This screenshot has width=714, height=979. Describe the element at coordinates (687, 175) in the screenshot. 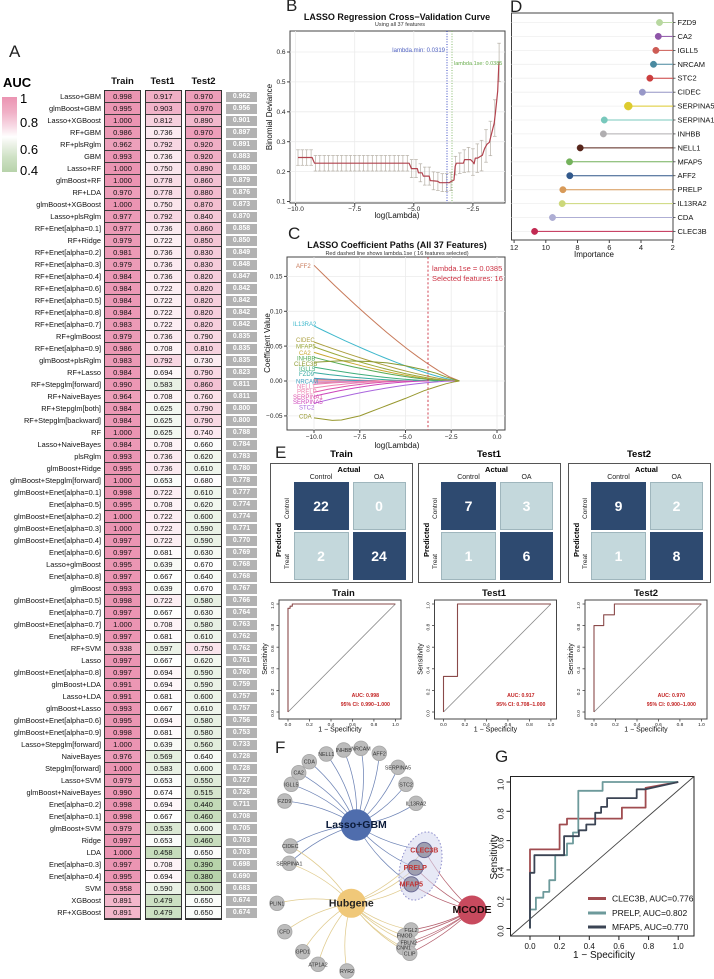

I see `svg-text: AFF2` at that location.